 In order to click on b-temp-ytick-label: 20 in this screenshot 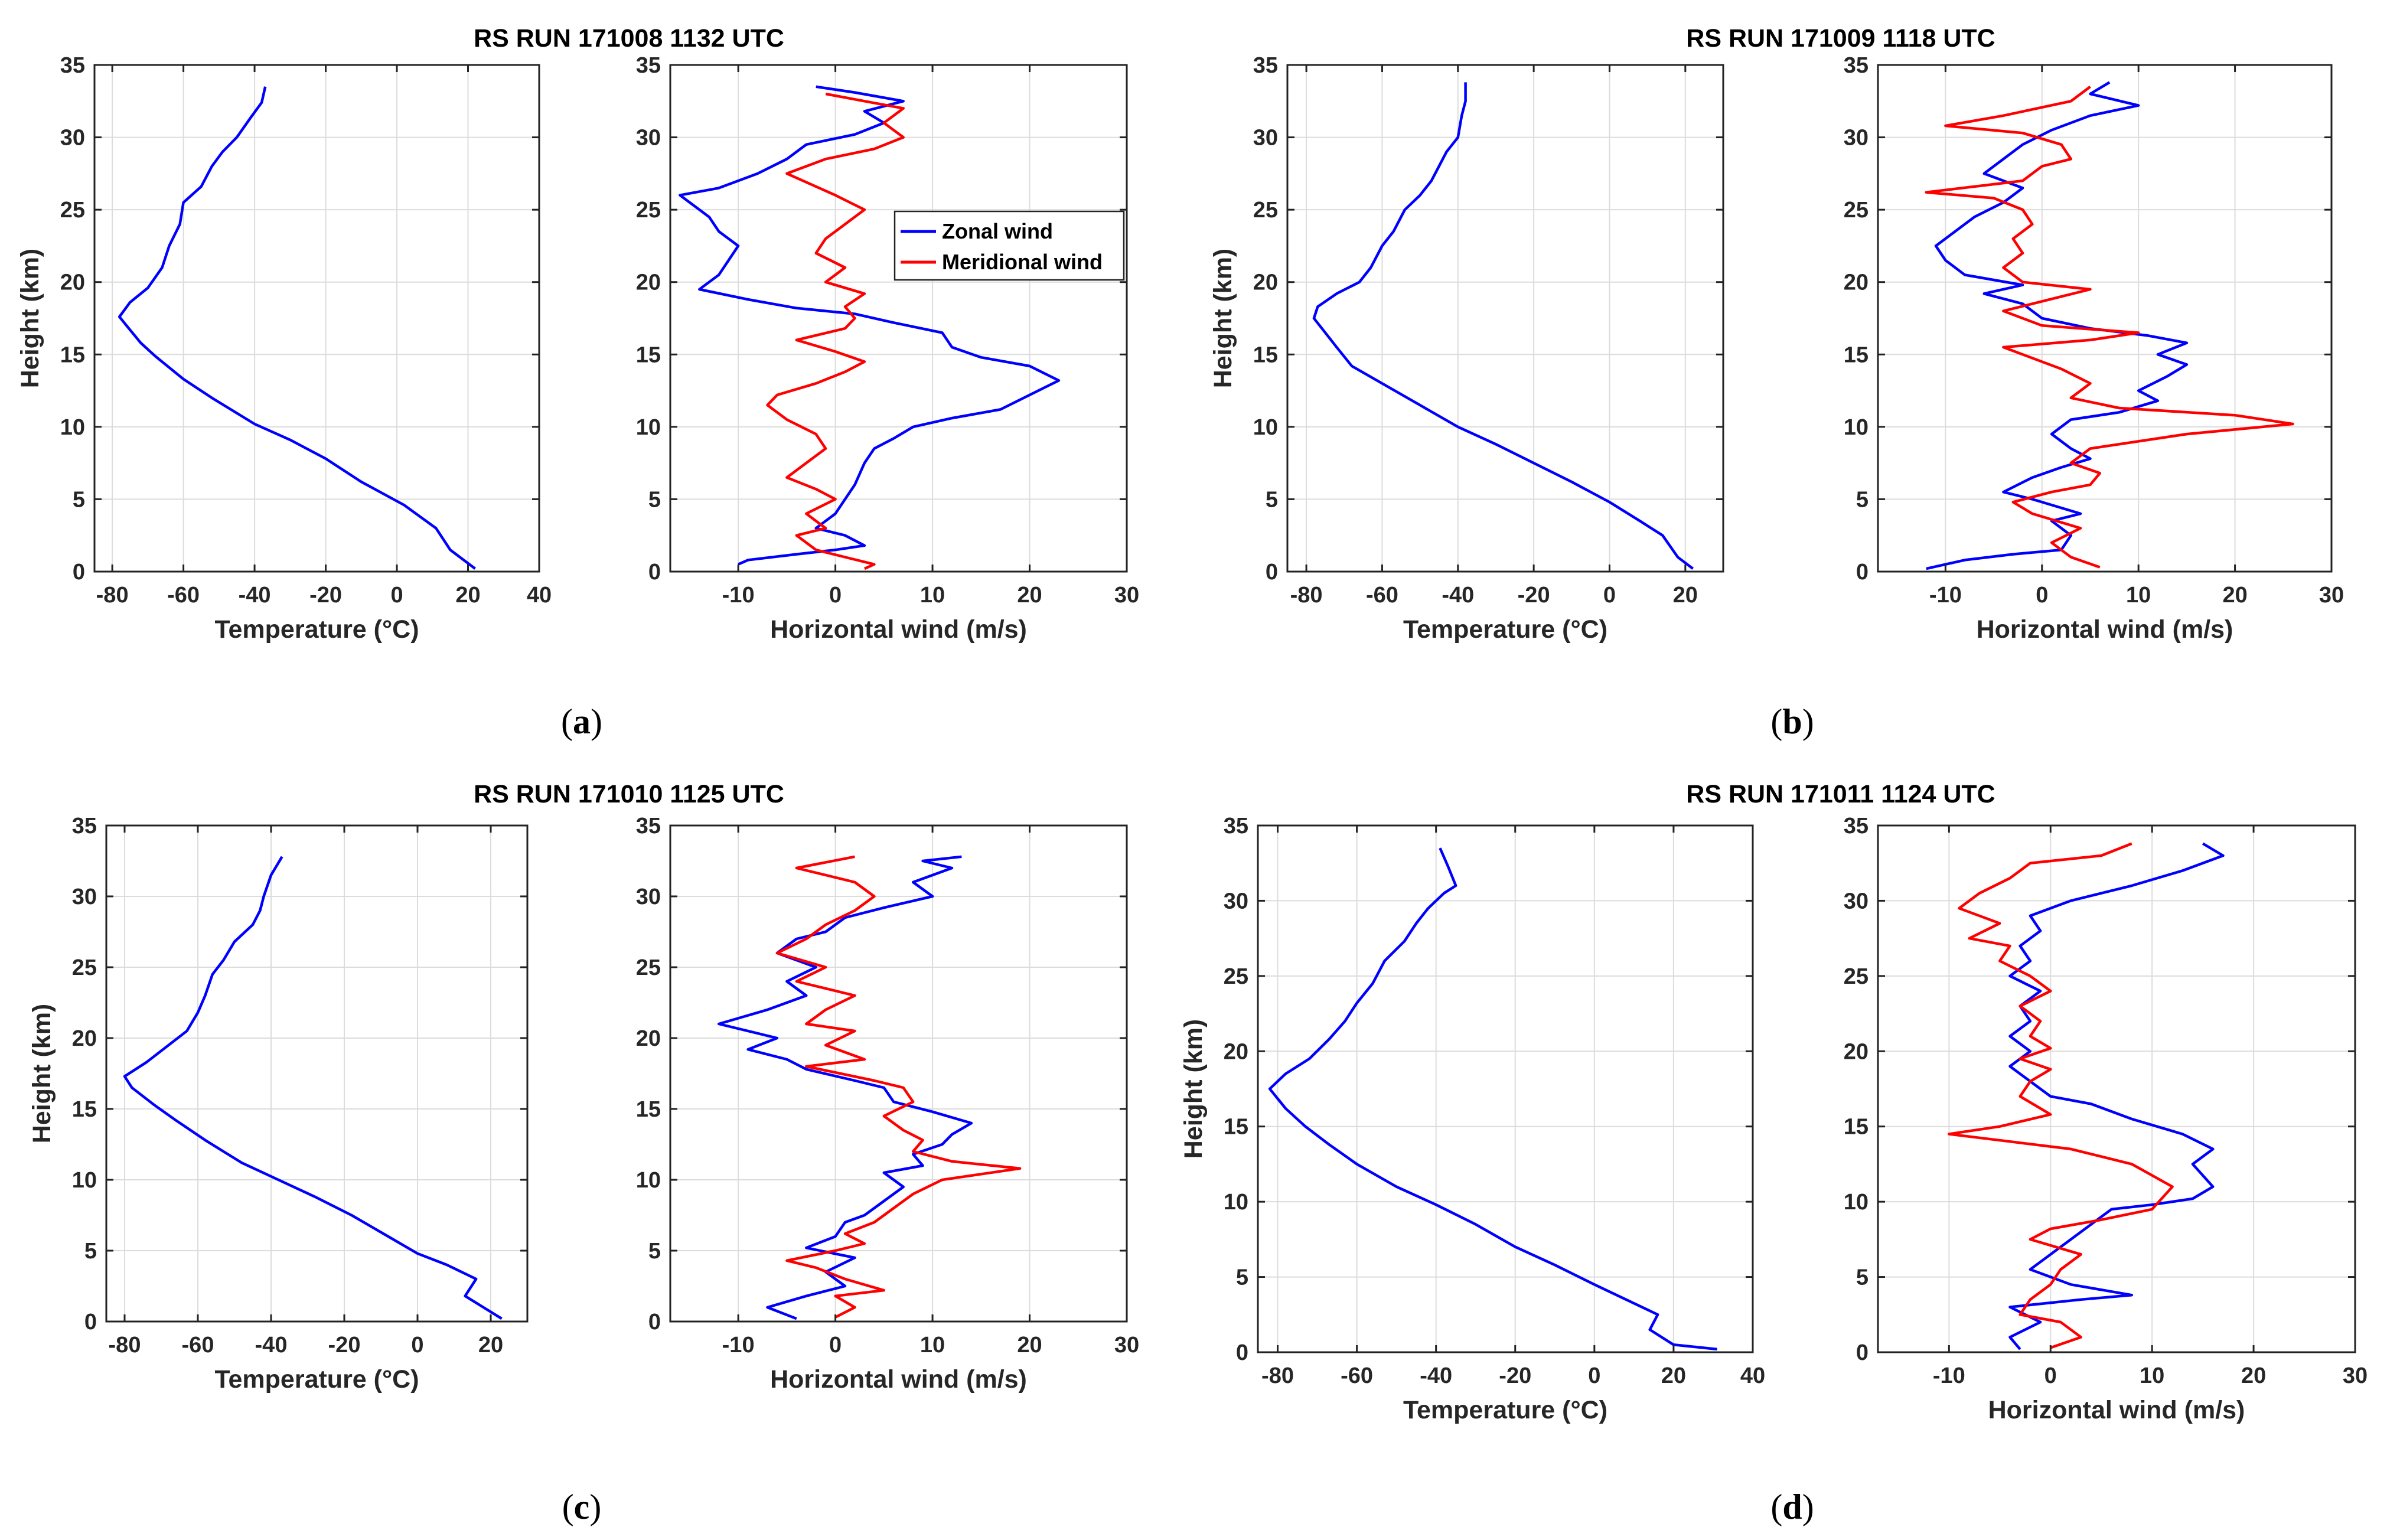, I will do `click(1265, 282)`.